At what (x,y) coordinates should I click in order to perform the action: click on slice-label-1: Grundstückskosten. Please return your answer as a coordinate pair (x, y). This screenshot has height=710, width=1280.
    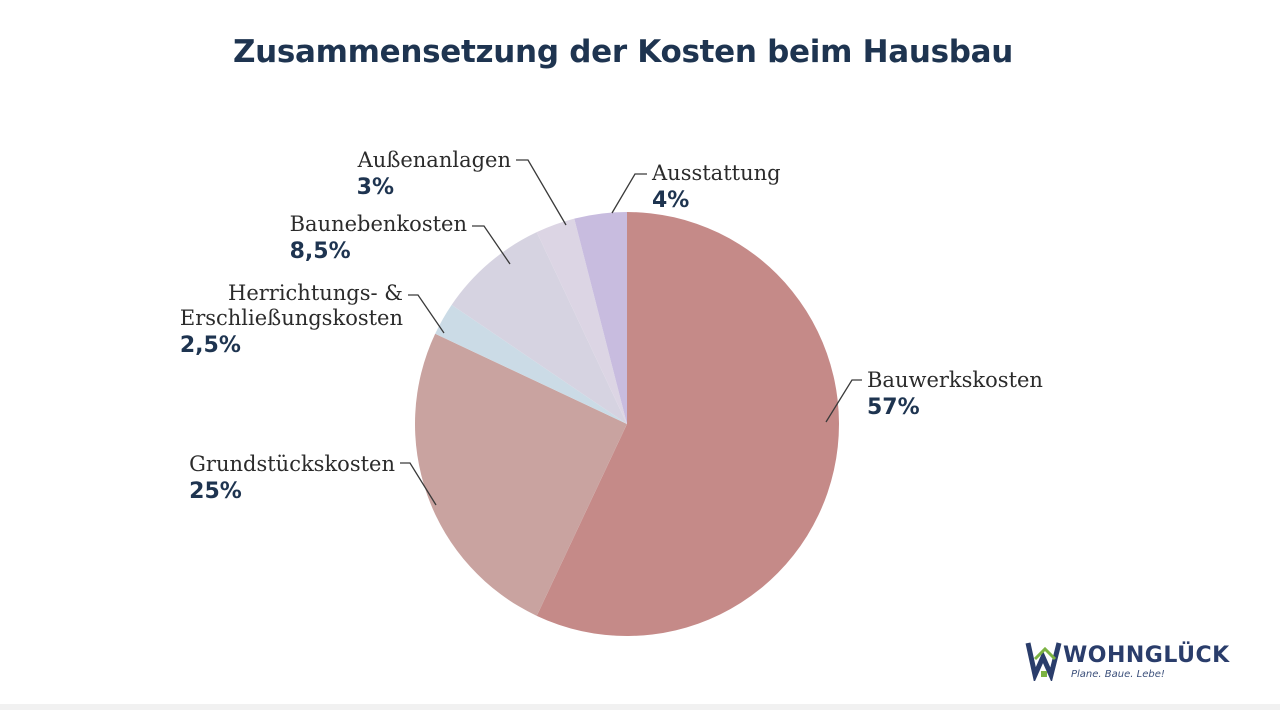
    Looking at the image, I should click on (292, 464).